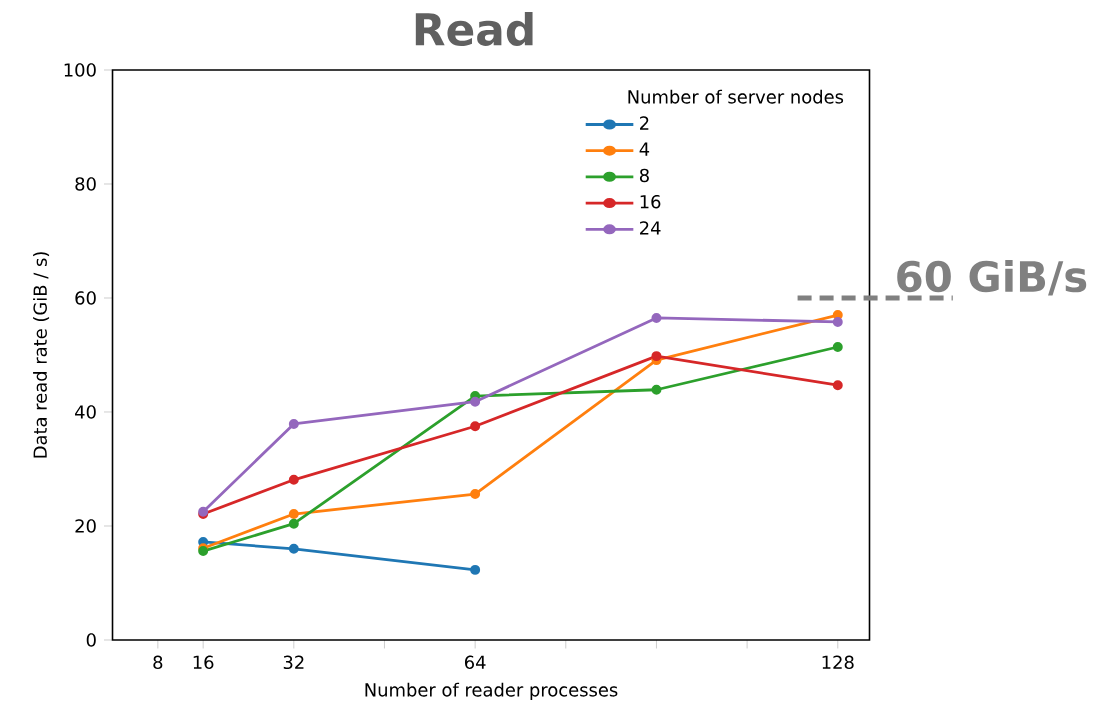  What do you see at coordinates (80, 70) in the screenshot?
I see `y-tick-label: 100` at bounding box center [80, 70].